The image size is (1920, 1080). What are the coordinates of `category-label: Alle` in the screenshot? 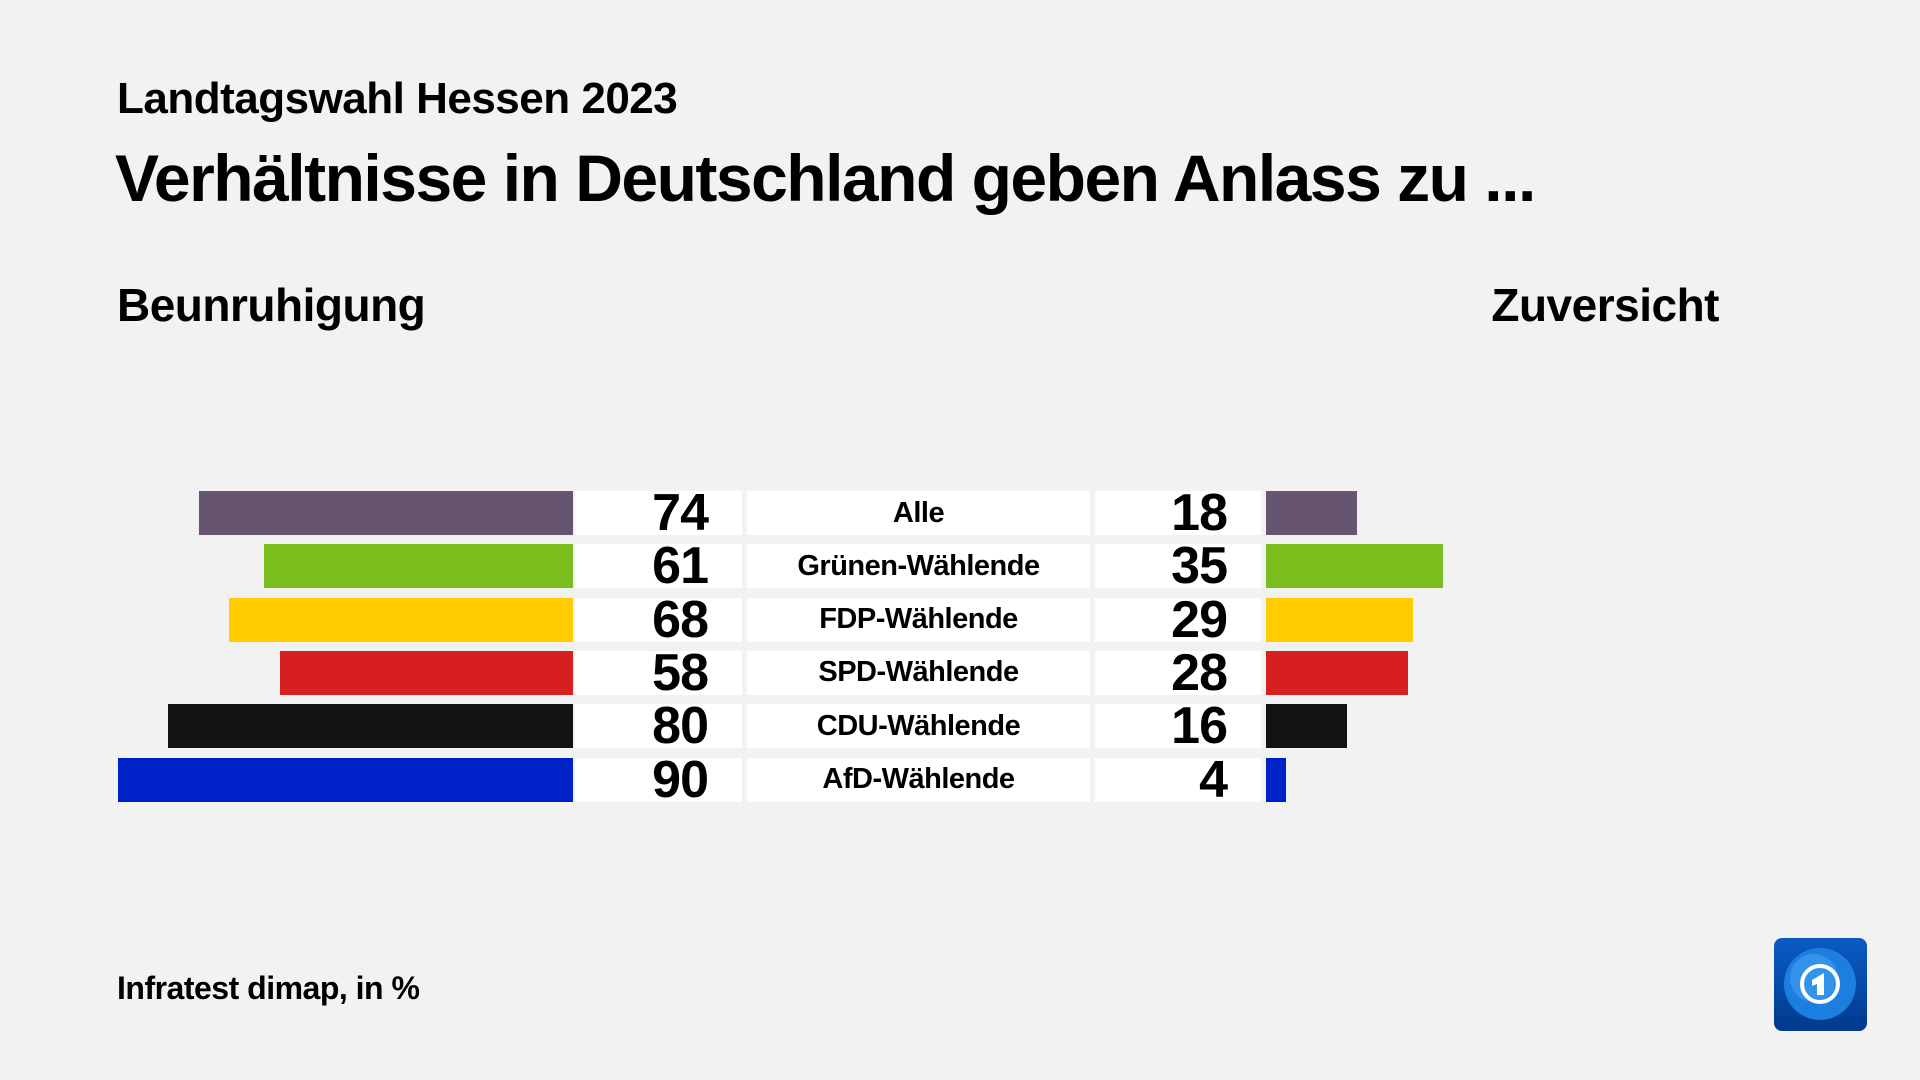 It's located at (918, 513).